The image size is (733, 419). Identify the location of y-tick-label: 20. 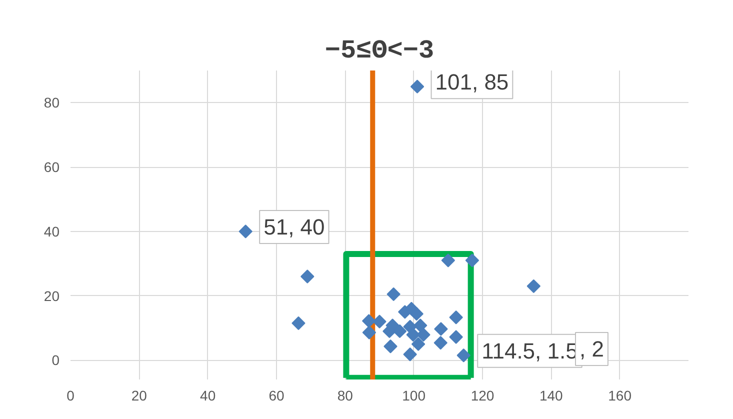
(52, 296).